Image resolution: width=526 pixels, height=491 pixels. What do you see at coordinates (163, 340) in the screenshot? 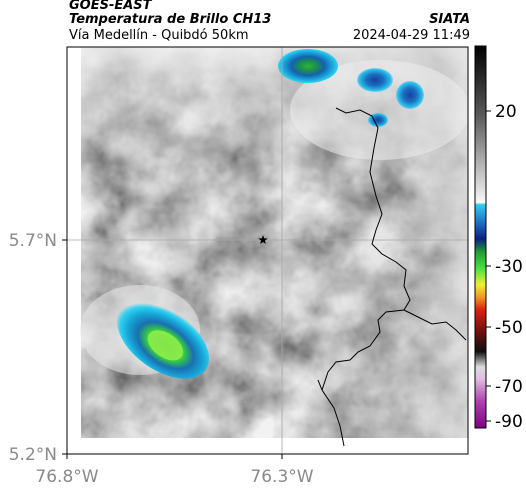
I see `convective-cell-south-west` at bounding box center [163, 340].